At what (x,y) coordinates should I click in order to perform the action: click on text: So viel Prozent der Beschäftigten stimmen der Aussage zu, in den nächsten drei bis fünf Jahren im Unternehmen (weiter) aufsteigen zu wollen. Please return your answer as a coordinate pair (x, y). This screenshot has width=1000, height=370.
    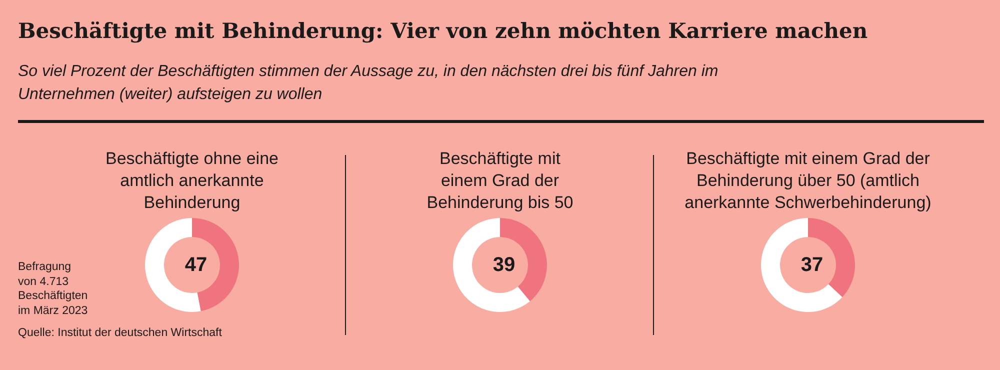
    Looking at the image, I should click on (369, 83).